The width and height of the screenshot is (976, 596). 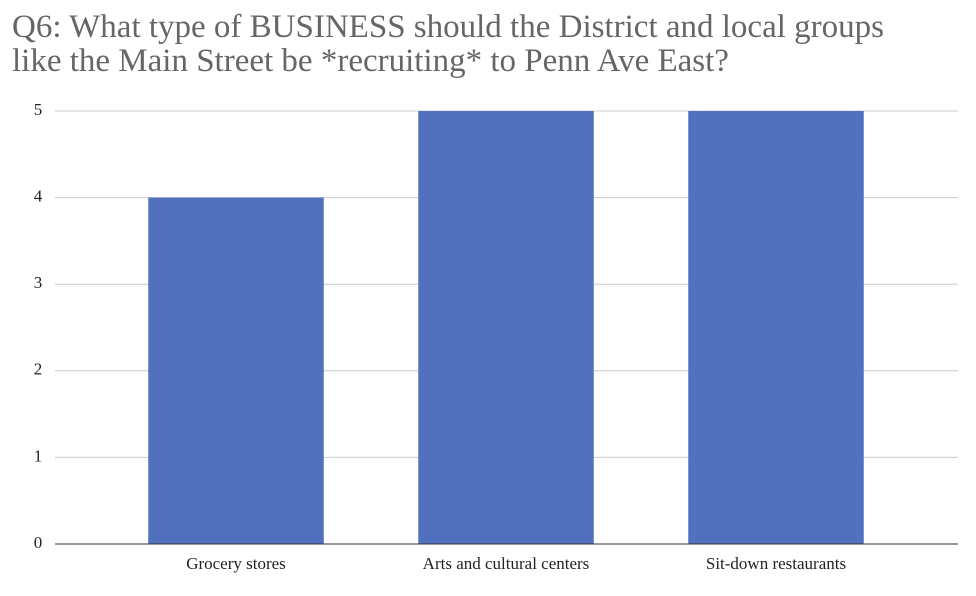 I want to click on y-tick-label: 3, so click(x=38, y=282).